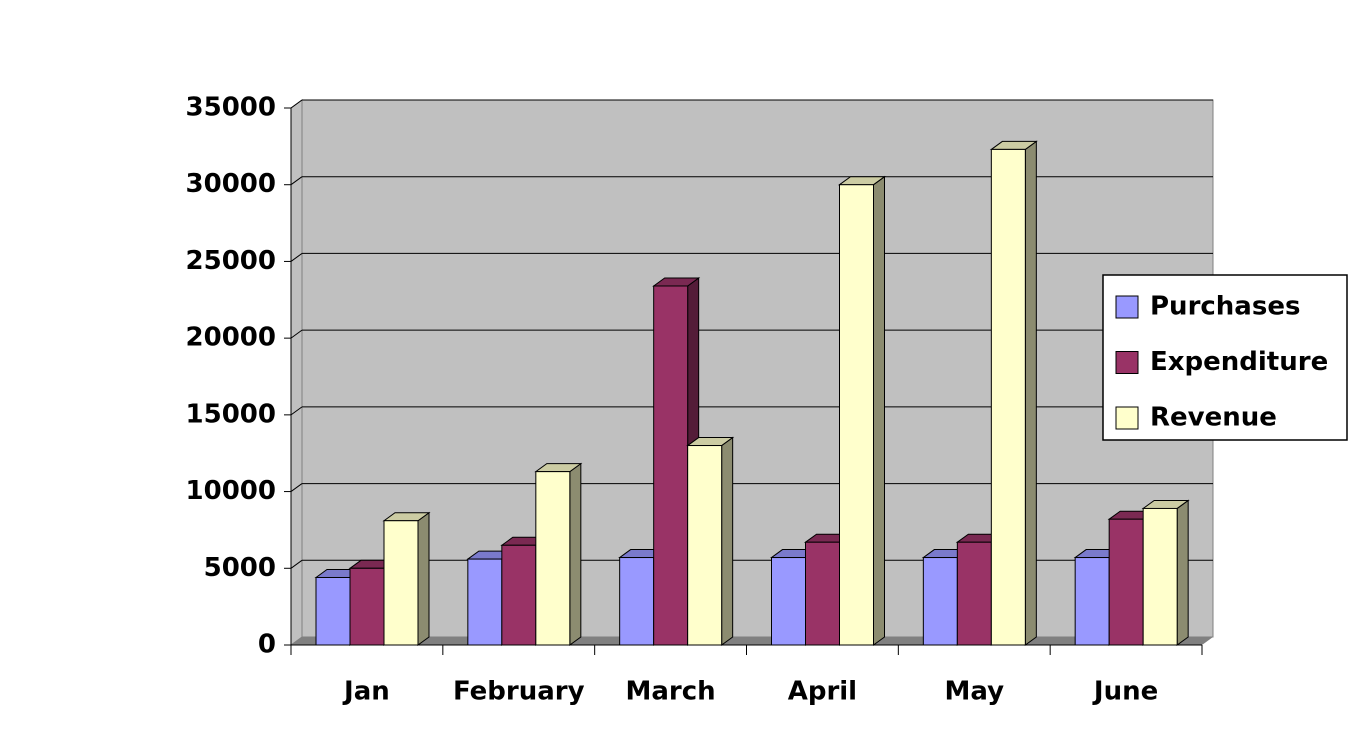  I want to click on y-tick-label: 5000, so click(240, 568).